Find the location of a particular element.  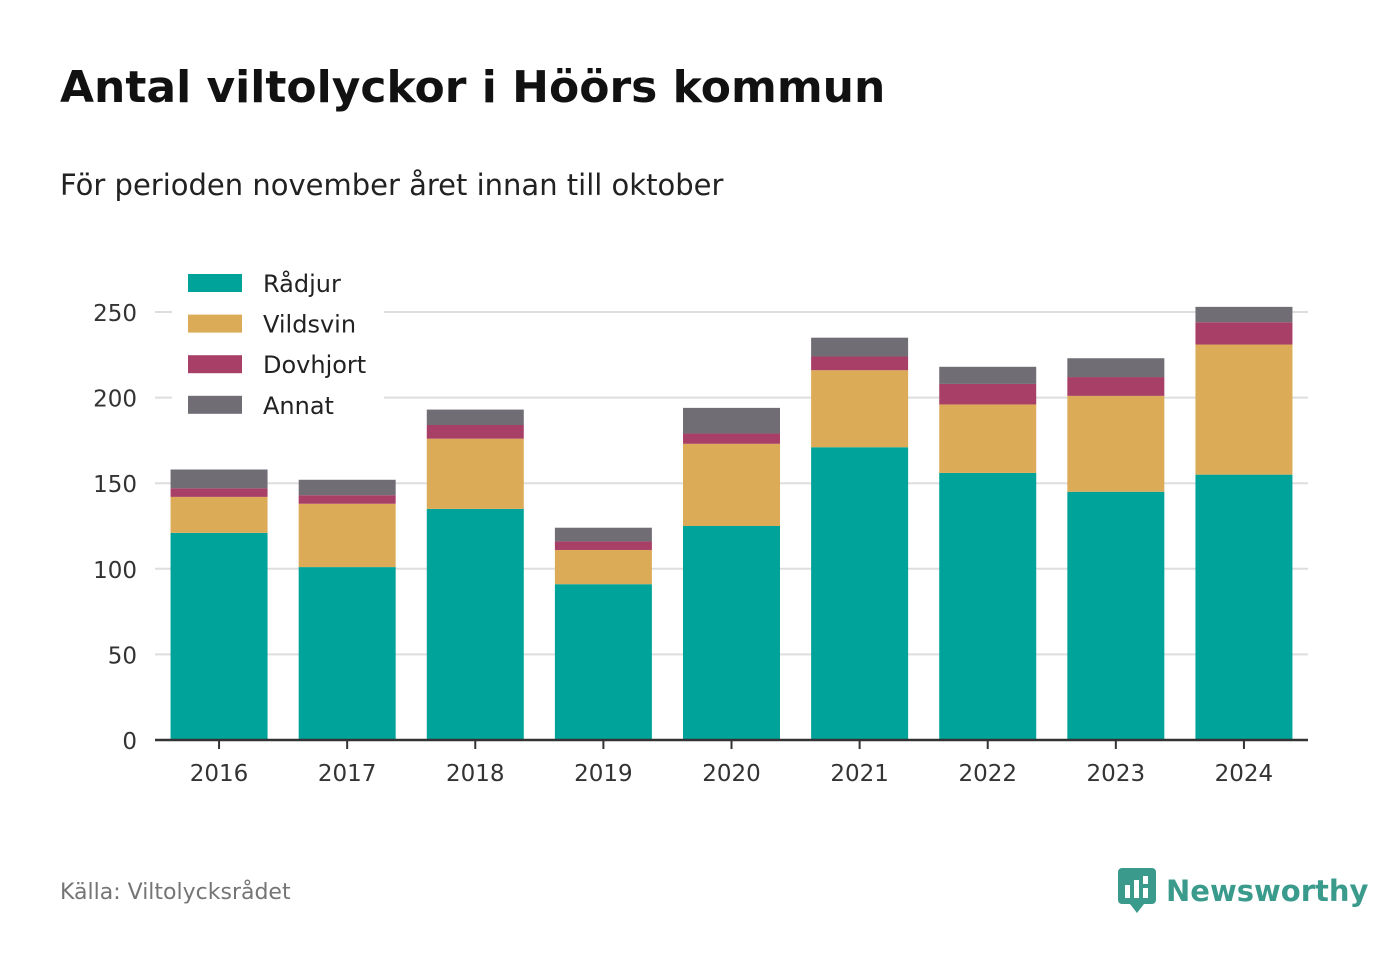

x-tick-label: 2018 is located at coordinates (475, 774).